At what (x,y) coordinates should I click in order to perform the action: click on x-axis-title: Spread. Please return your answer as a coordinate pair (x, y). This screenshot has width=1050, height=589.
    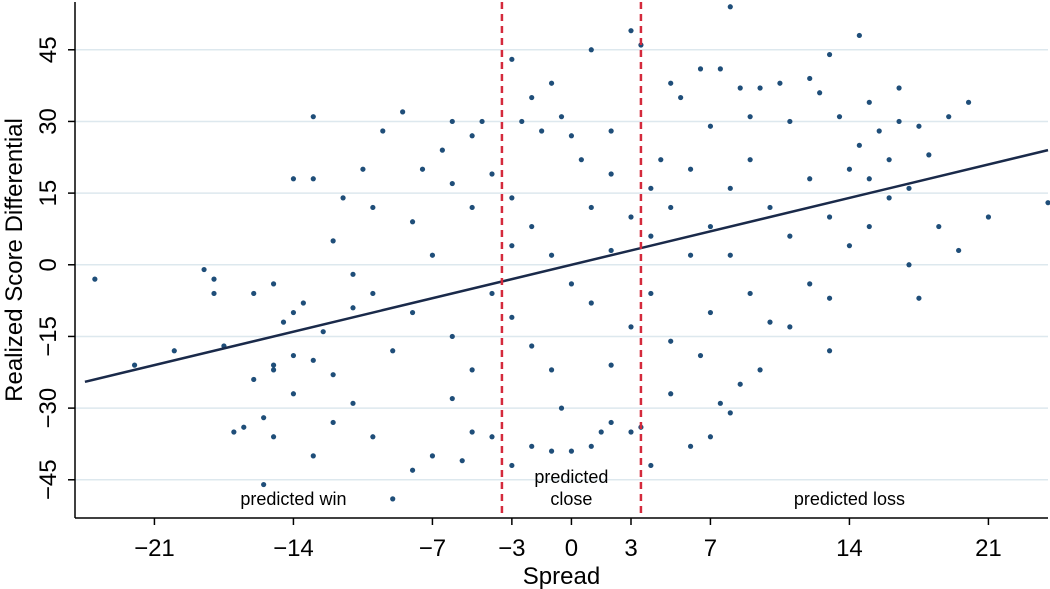
    Looking at the image, I should click on (561, 576).